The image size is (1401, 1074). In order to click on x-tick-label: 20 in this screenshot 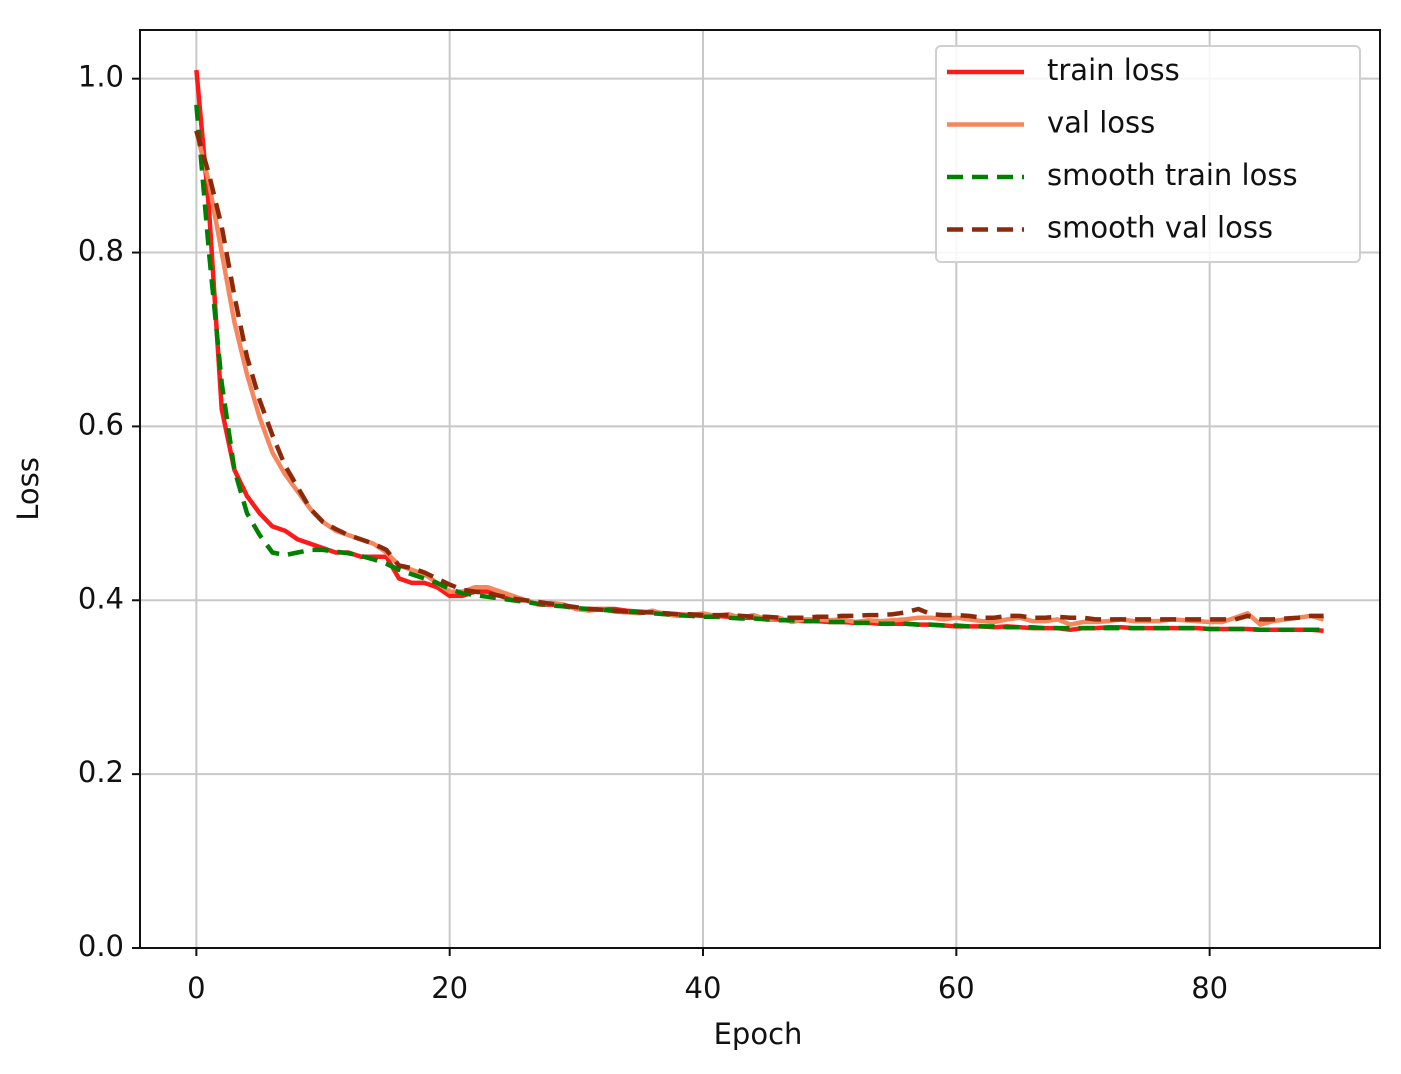, I will do `click(449, 988)`.